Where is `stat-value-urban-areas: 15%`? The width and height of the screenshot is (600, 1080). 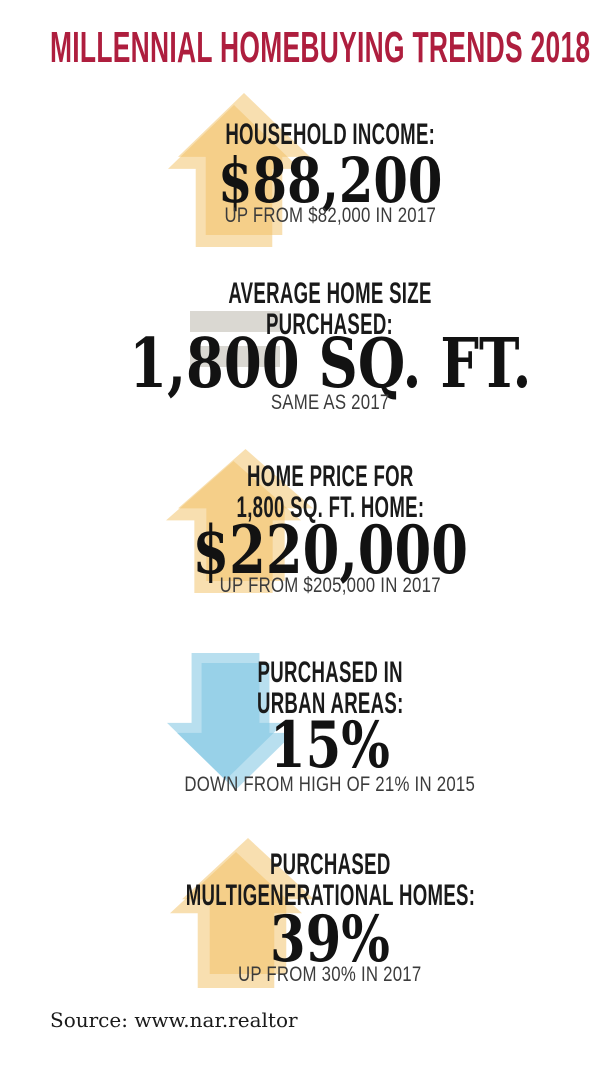
stat-value-urban-areas: 15% is located at coordinates (330, 745).